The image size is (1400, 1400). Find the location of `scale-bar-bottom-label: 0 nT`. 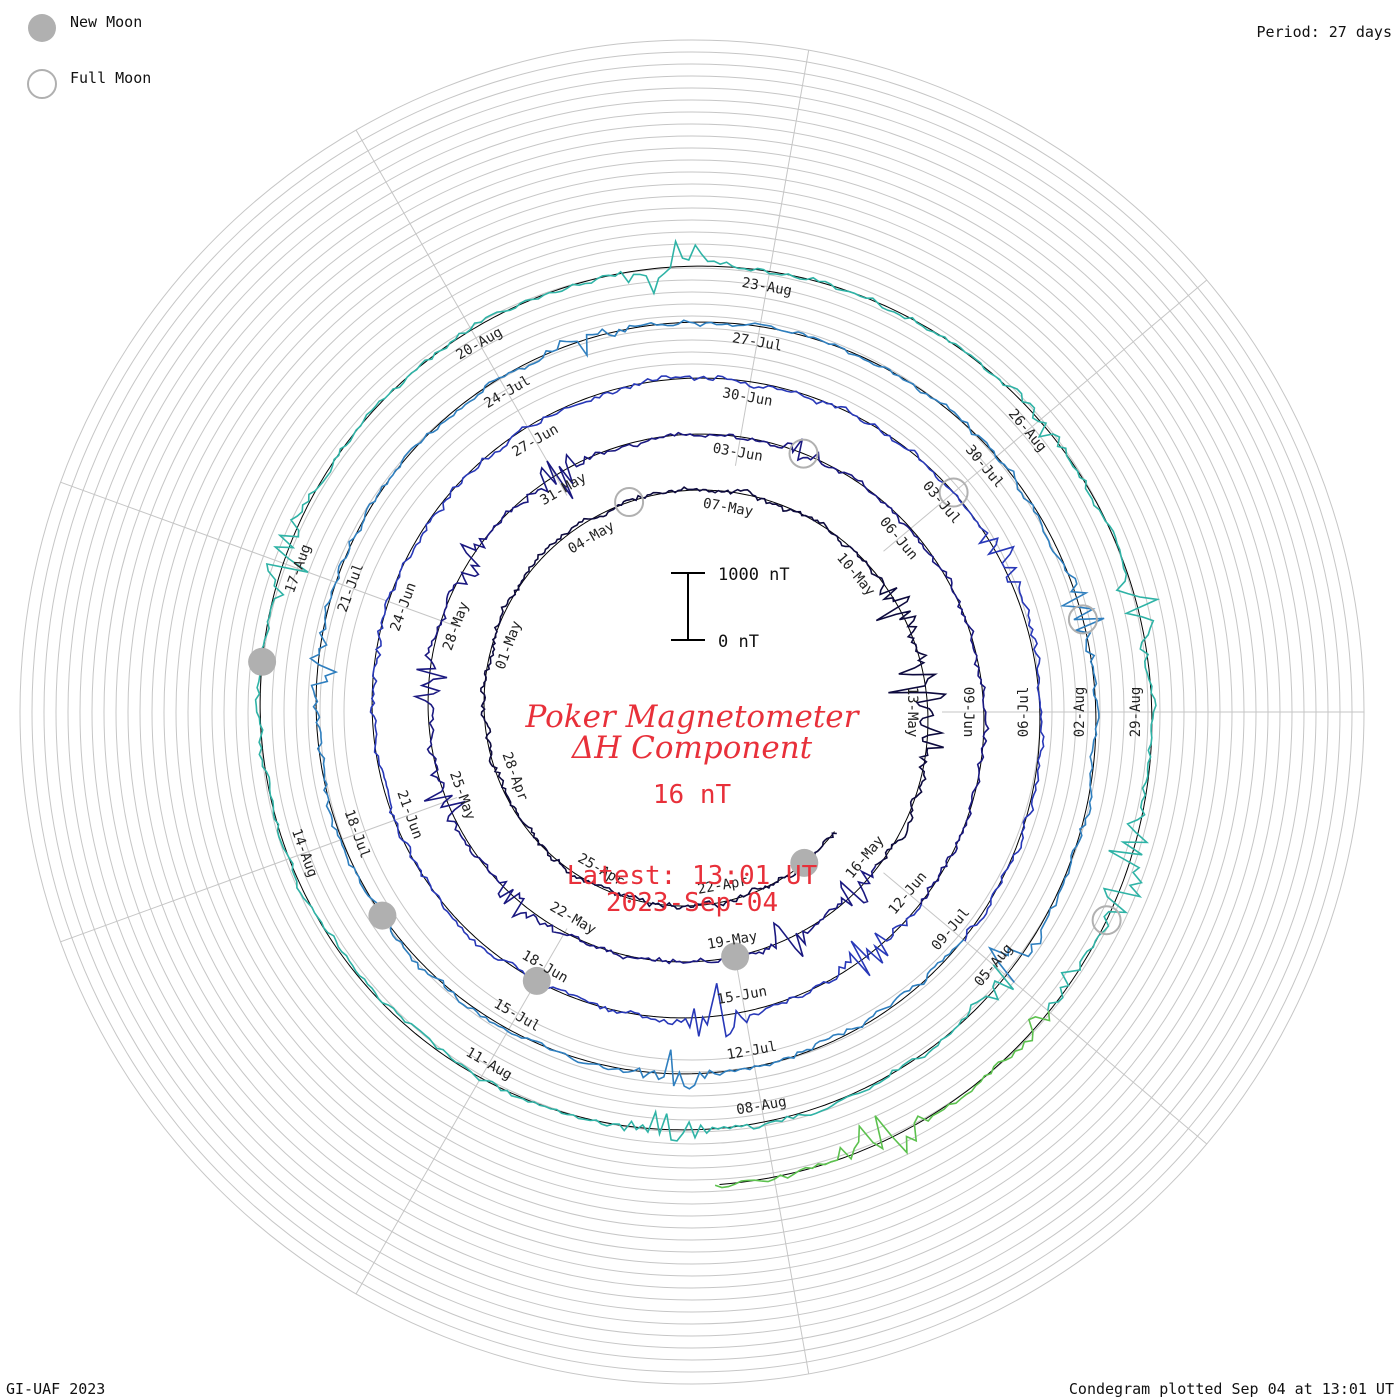

scale-bar-bottom-label: 0 nT is located at coordinates (738, 642).